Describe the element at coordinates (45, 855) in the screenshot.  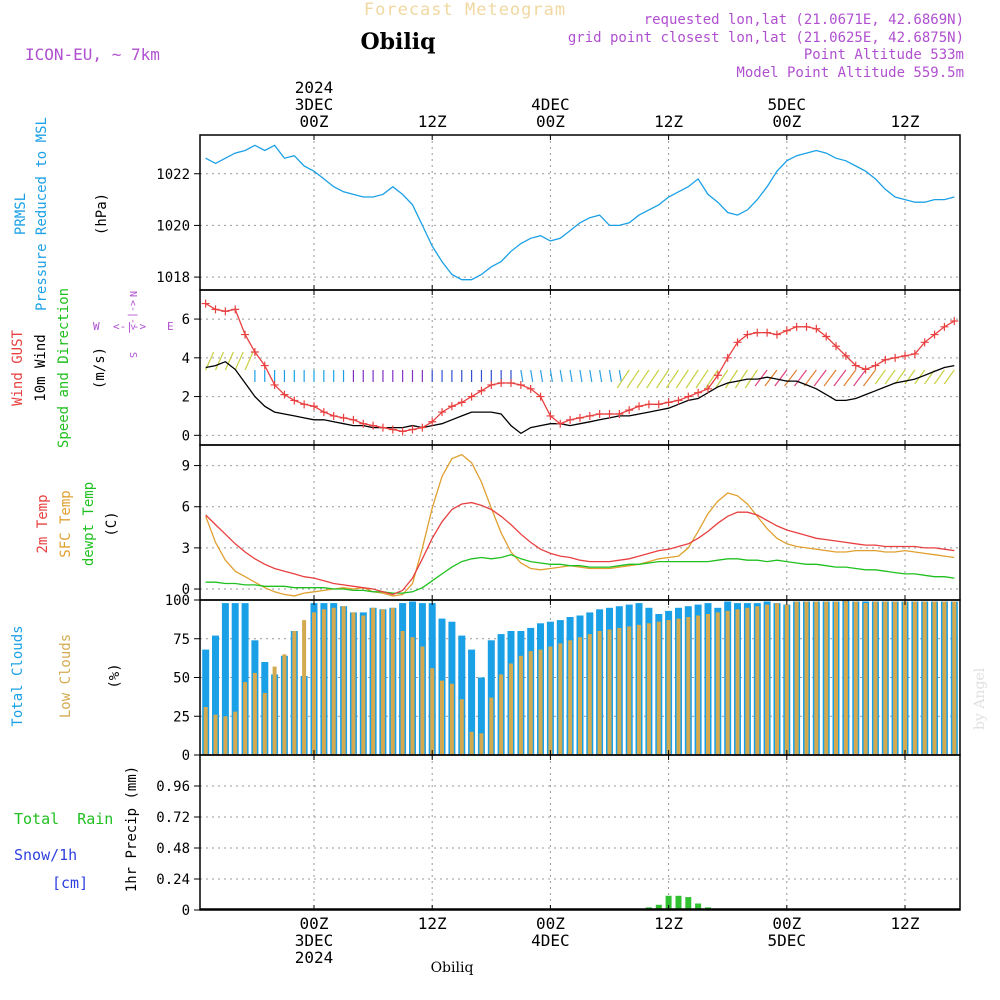
I see `snow-label: Snow/1h` at that location.